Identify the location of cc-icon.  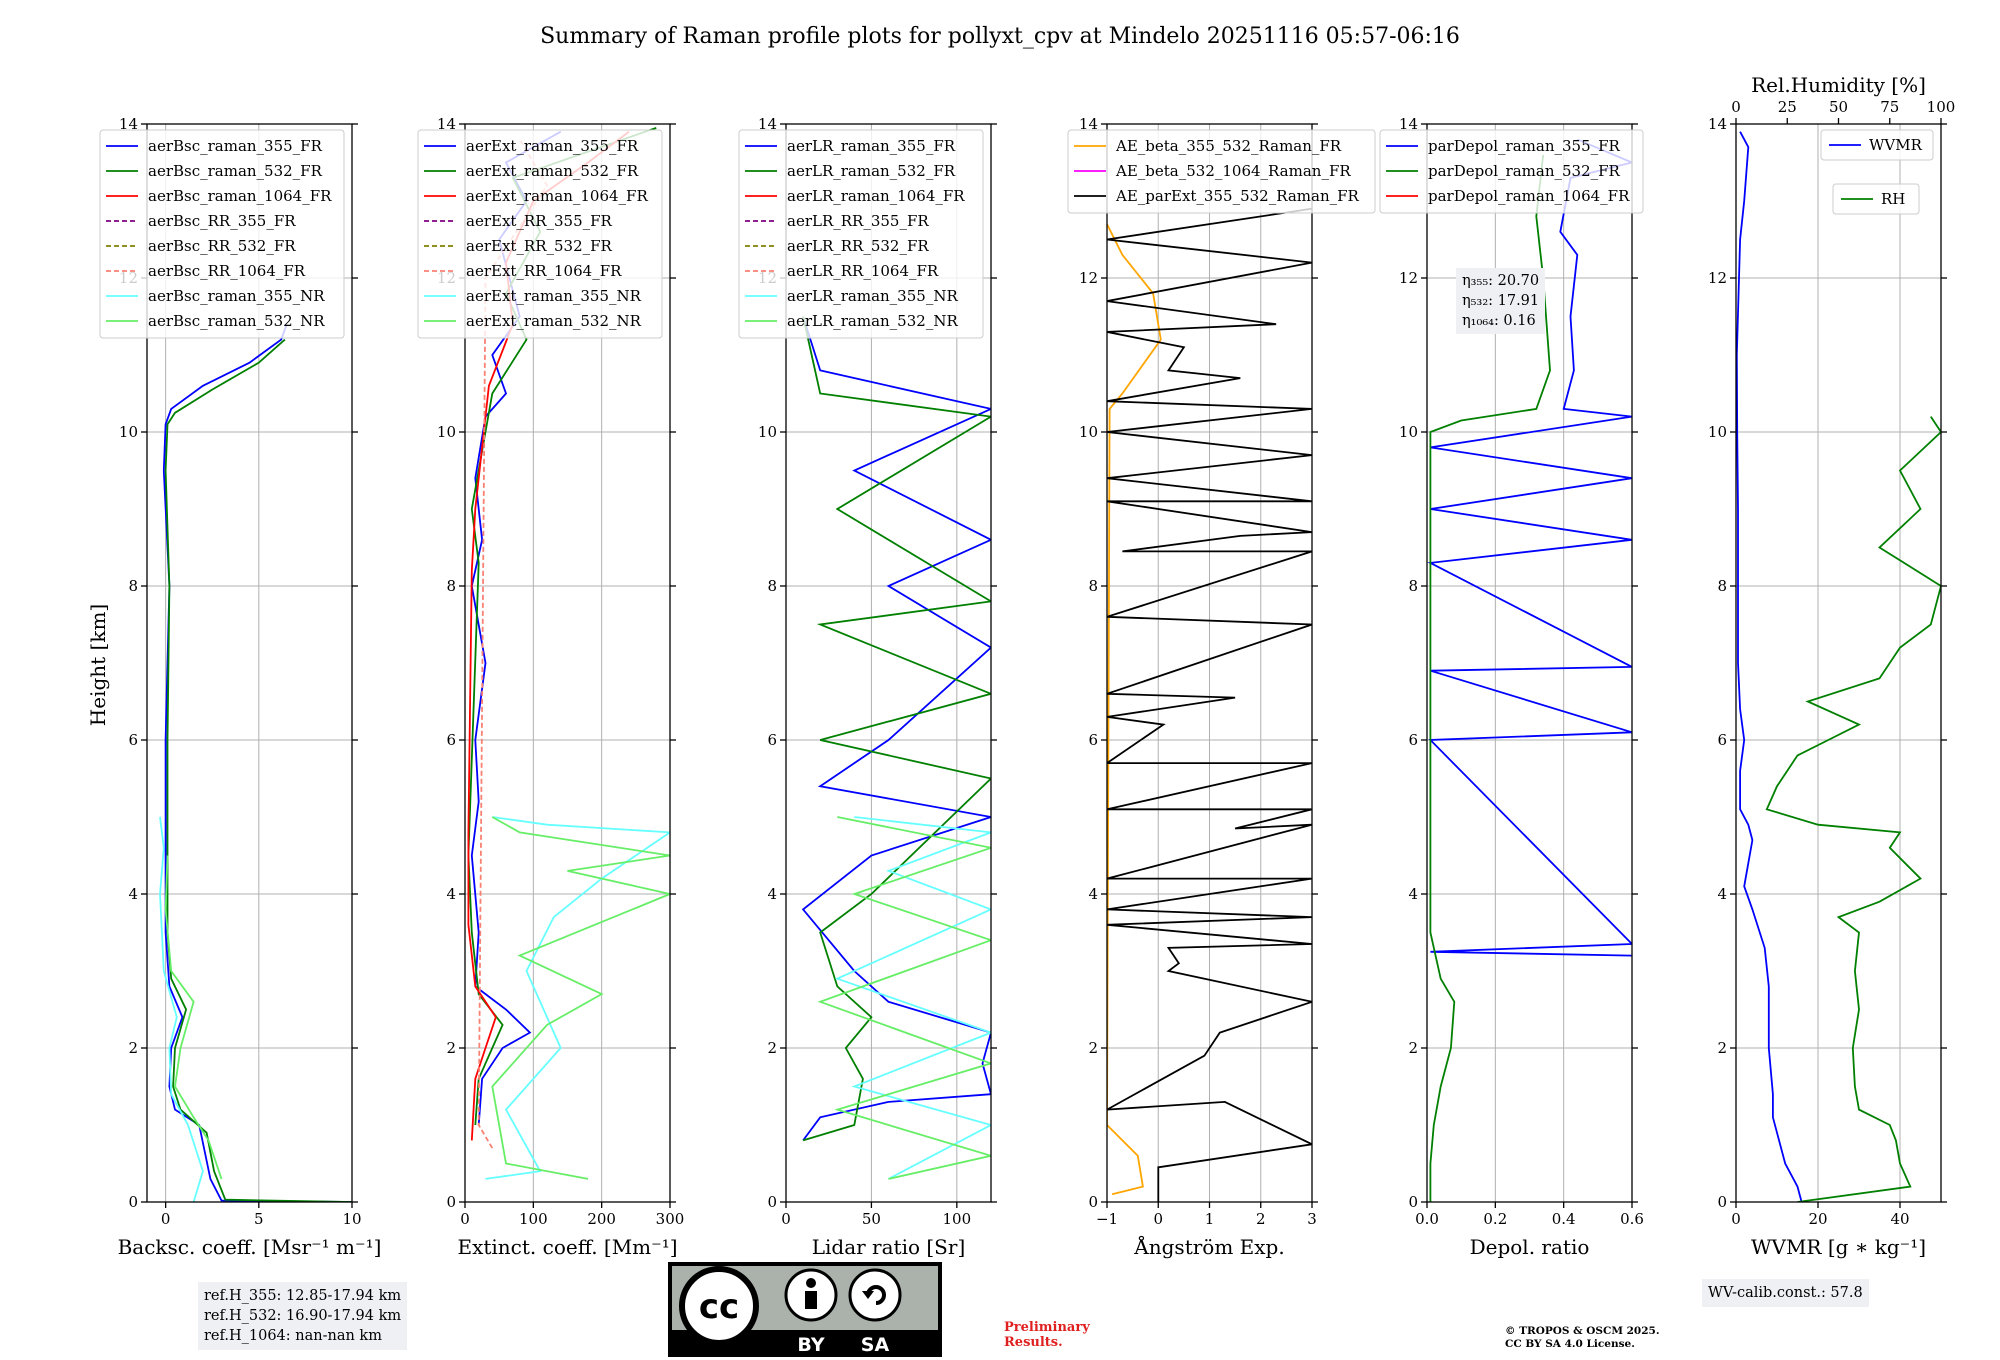
(719, 1306).